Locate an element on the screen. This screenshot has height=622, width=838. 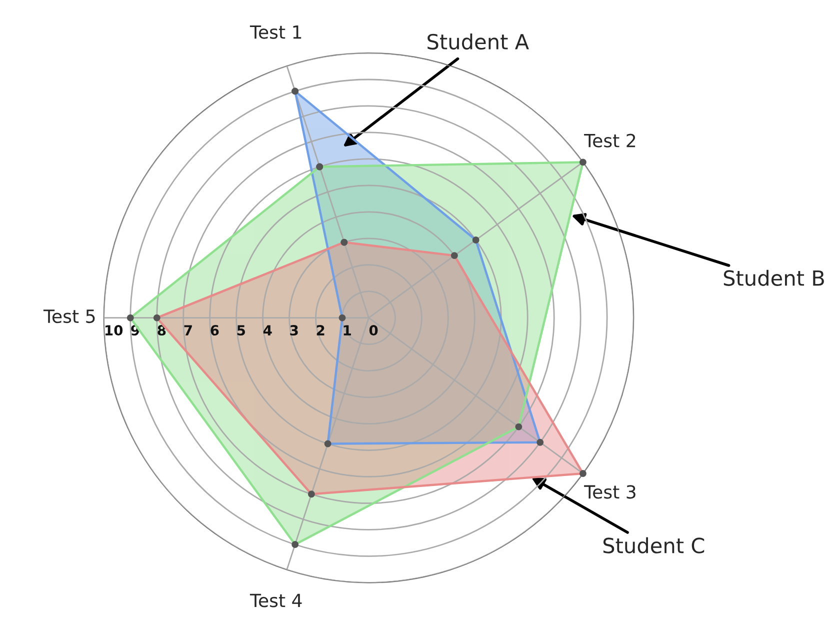
text: Student A is located at coordinates (478, 41).